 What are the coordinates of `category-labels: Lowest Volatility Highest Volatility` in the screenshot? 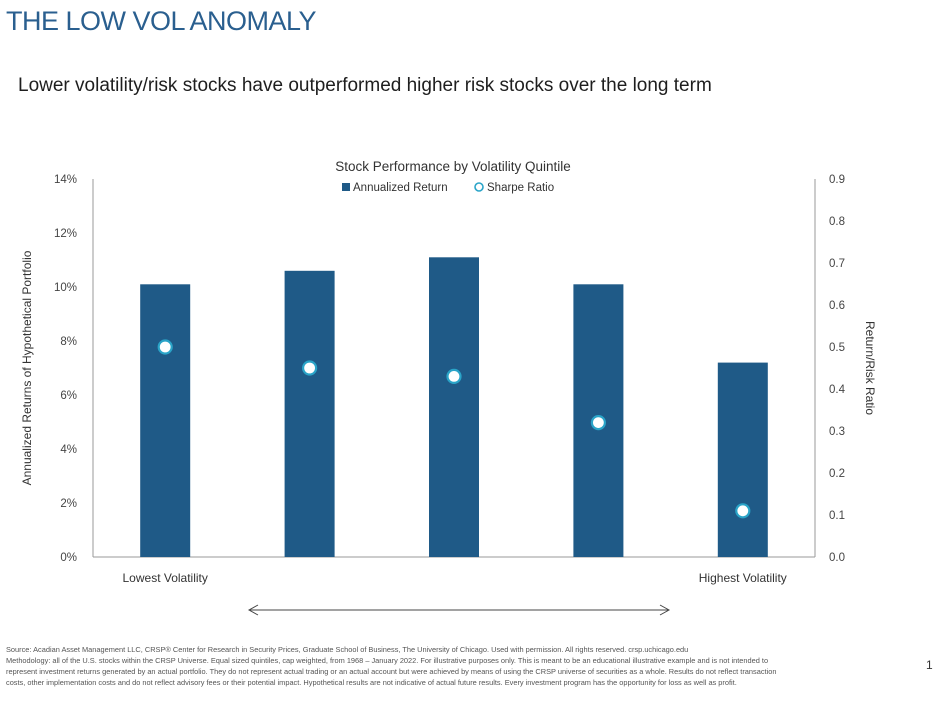 It's located at (455, 578).